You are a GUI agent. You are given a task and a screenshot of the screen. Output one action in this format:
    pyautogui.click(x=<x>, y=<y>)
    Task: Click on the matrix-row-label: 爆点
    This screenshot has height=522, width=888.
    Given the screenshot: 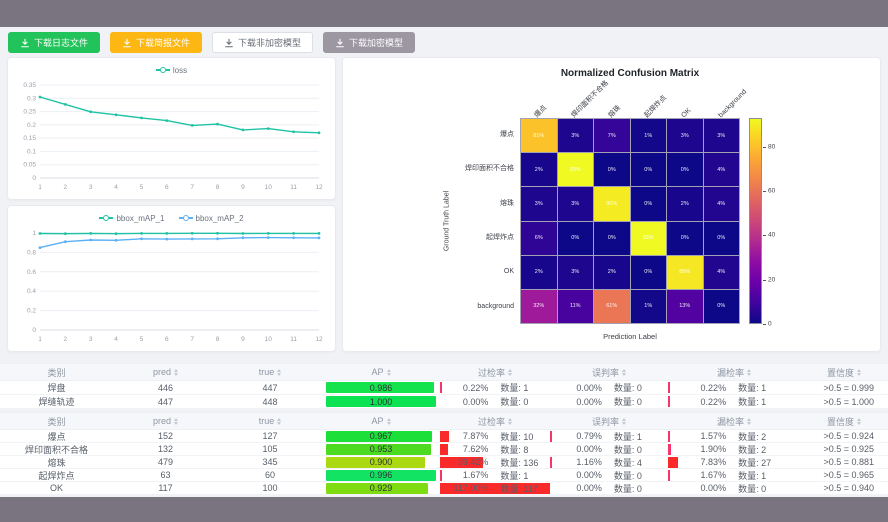 What is the action you would take?
    pyautogui.click(x=507, y=134)
    